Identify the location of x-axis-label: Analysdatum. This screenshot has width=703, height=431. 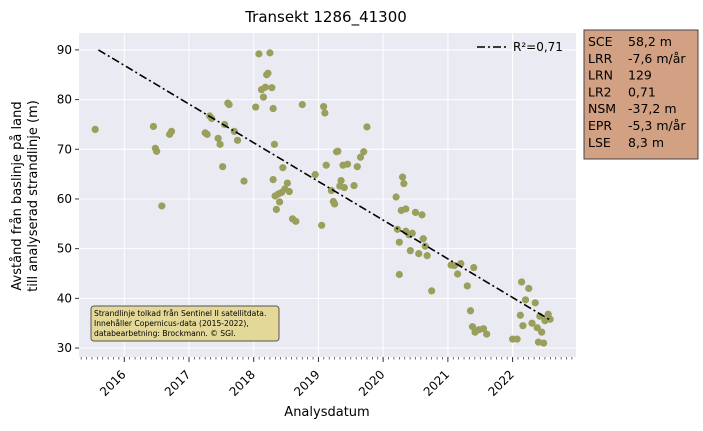
(326, 412).